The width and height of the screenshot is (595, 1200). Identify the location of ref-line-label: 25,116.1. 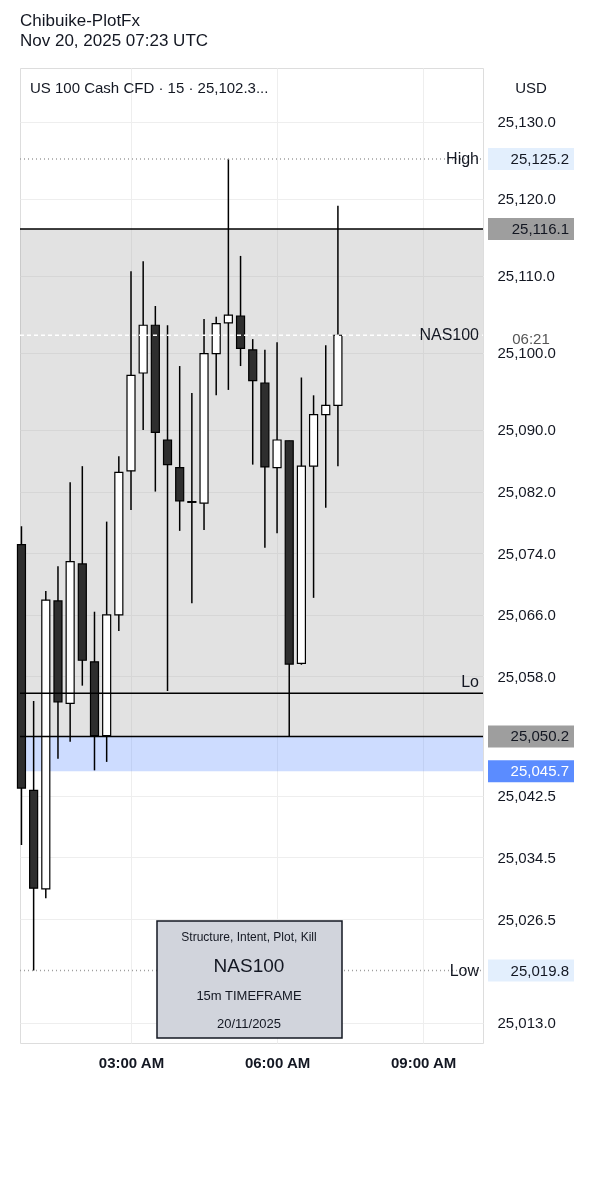
(540, 228).